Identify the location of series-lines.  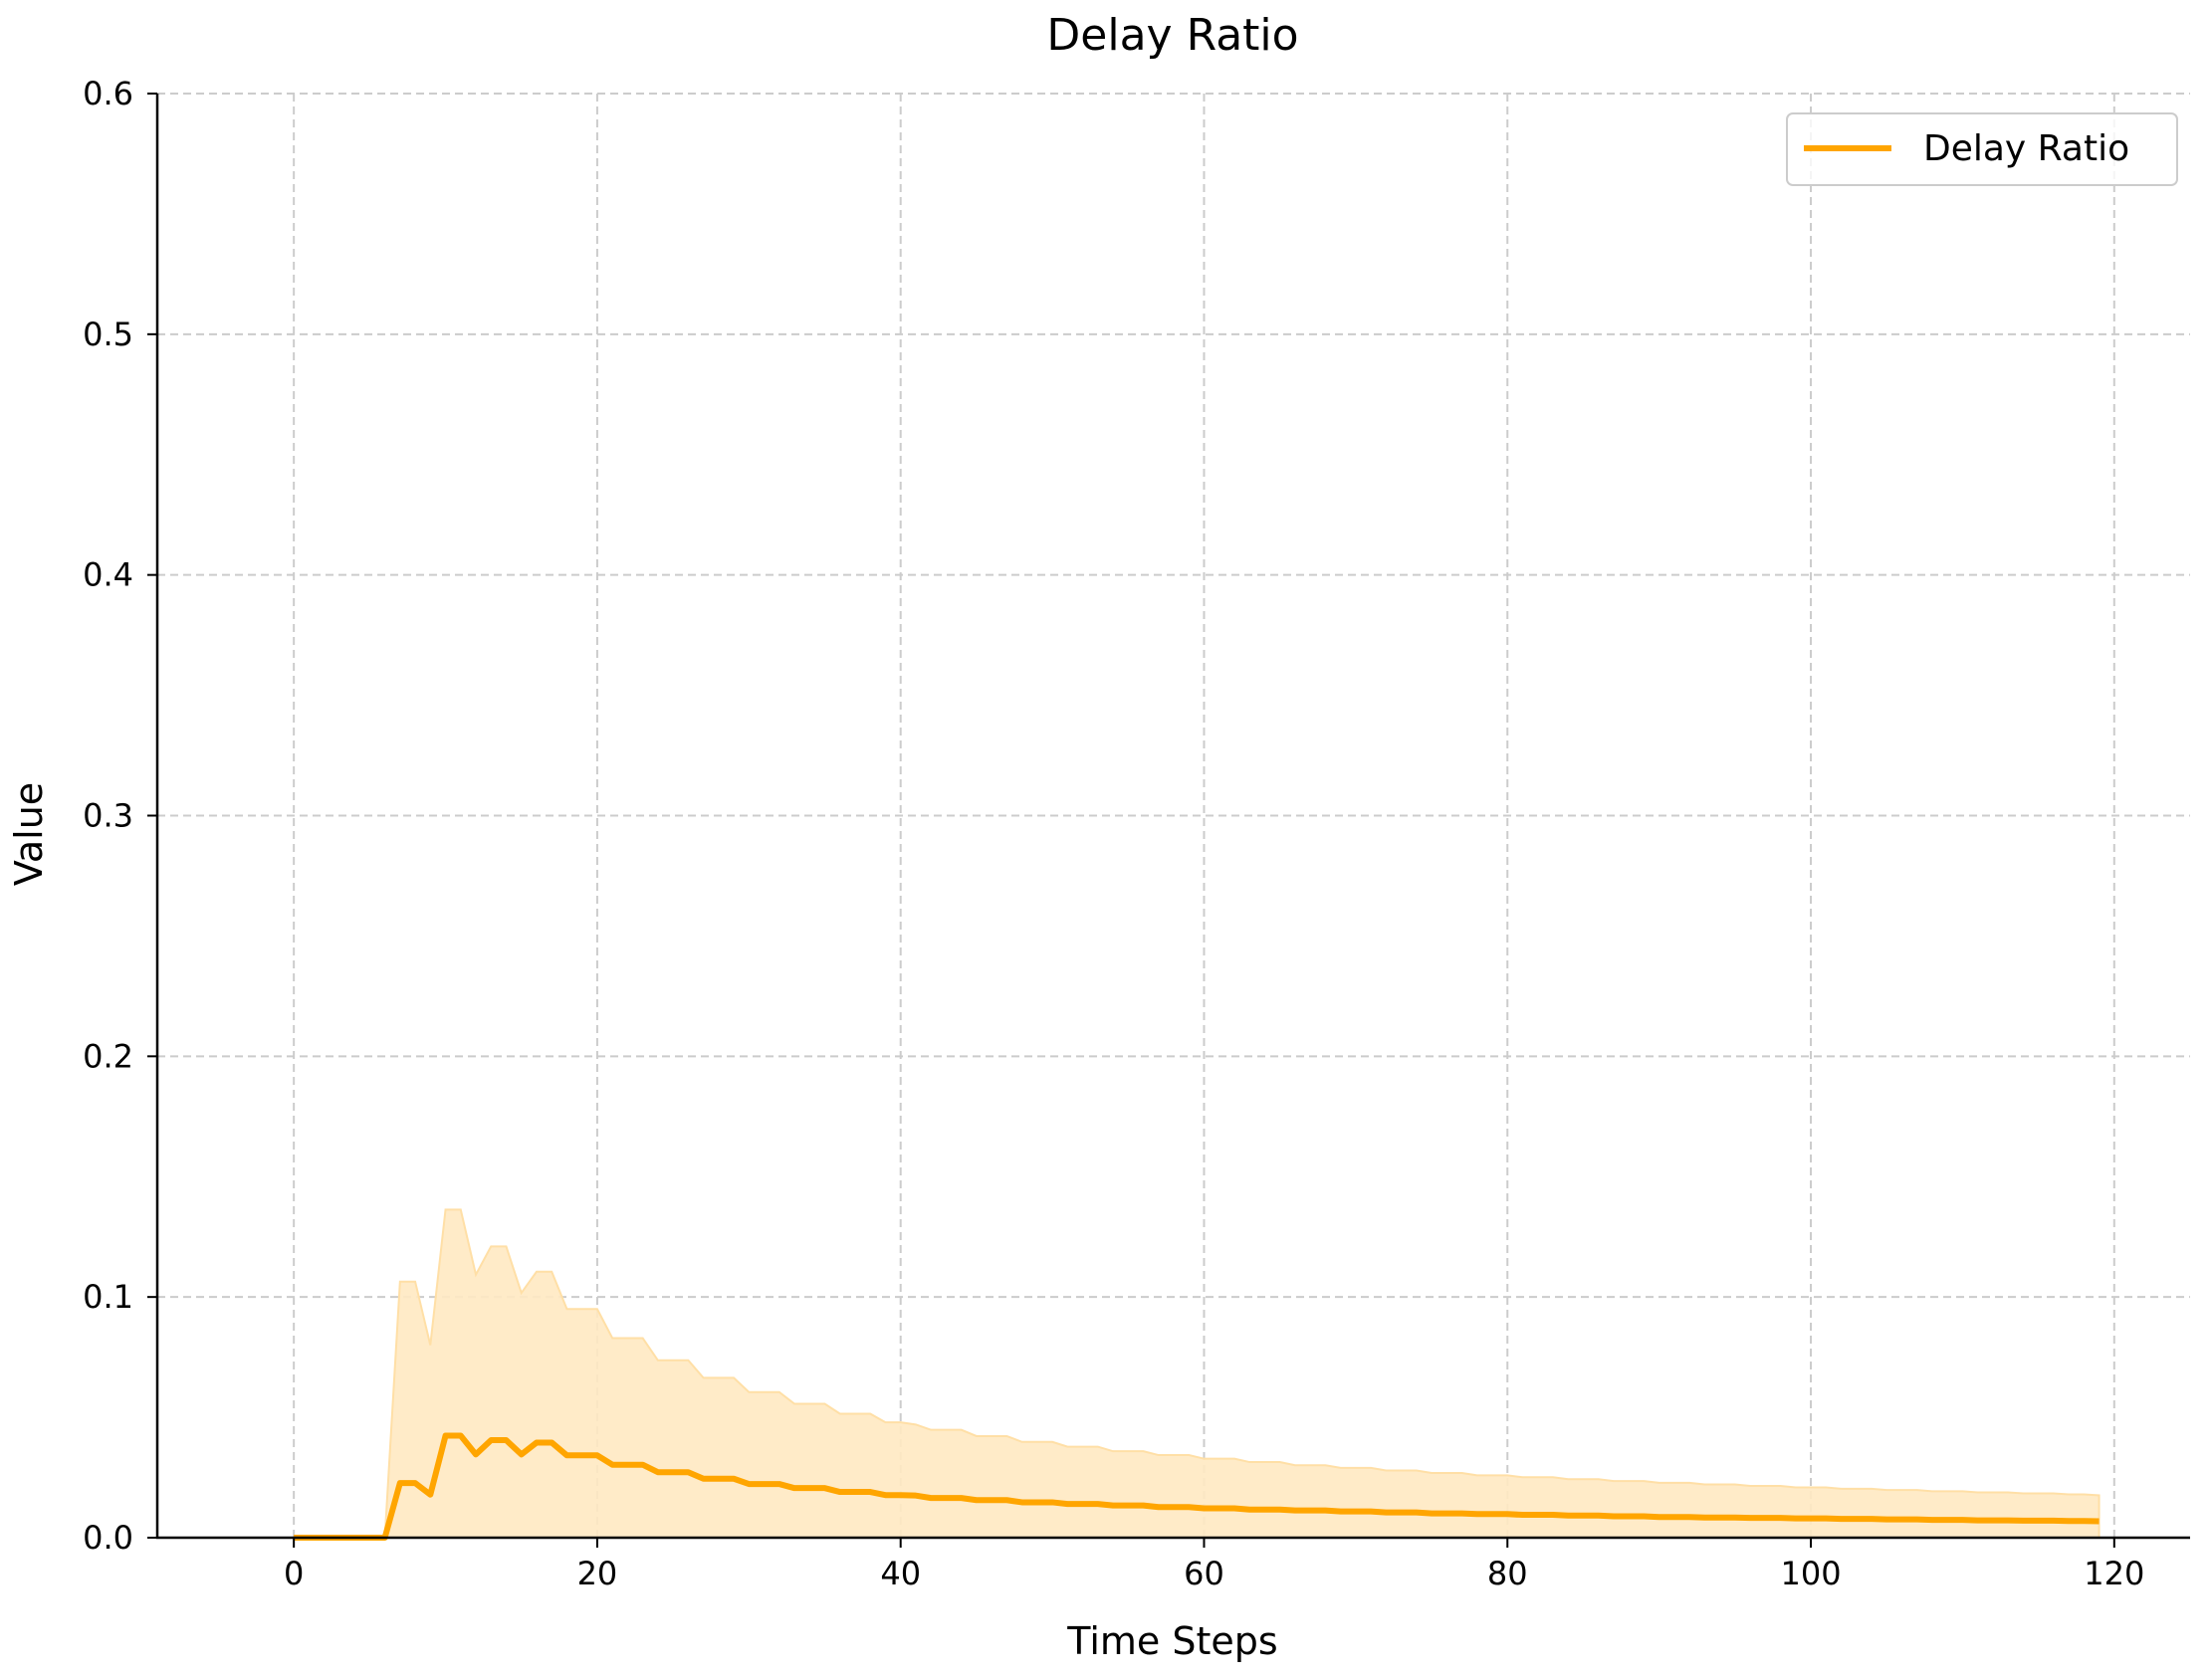
(1197, 1486).